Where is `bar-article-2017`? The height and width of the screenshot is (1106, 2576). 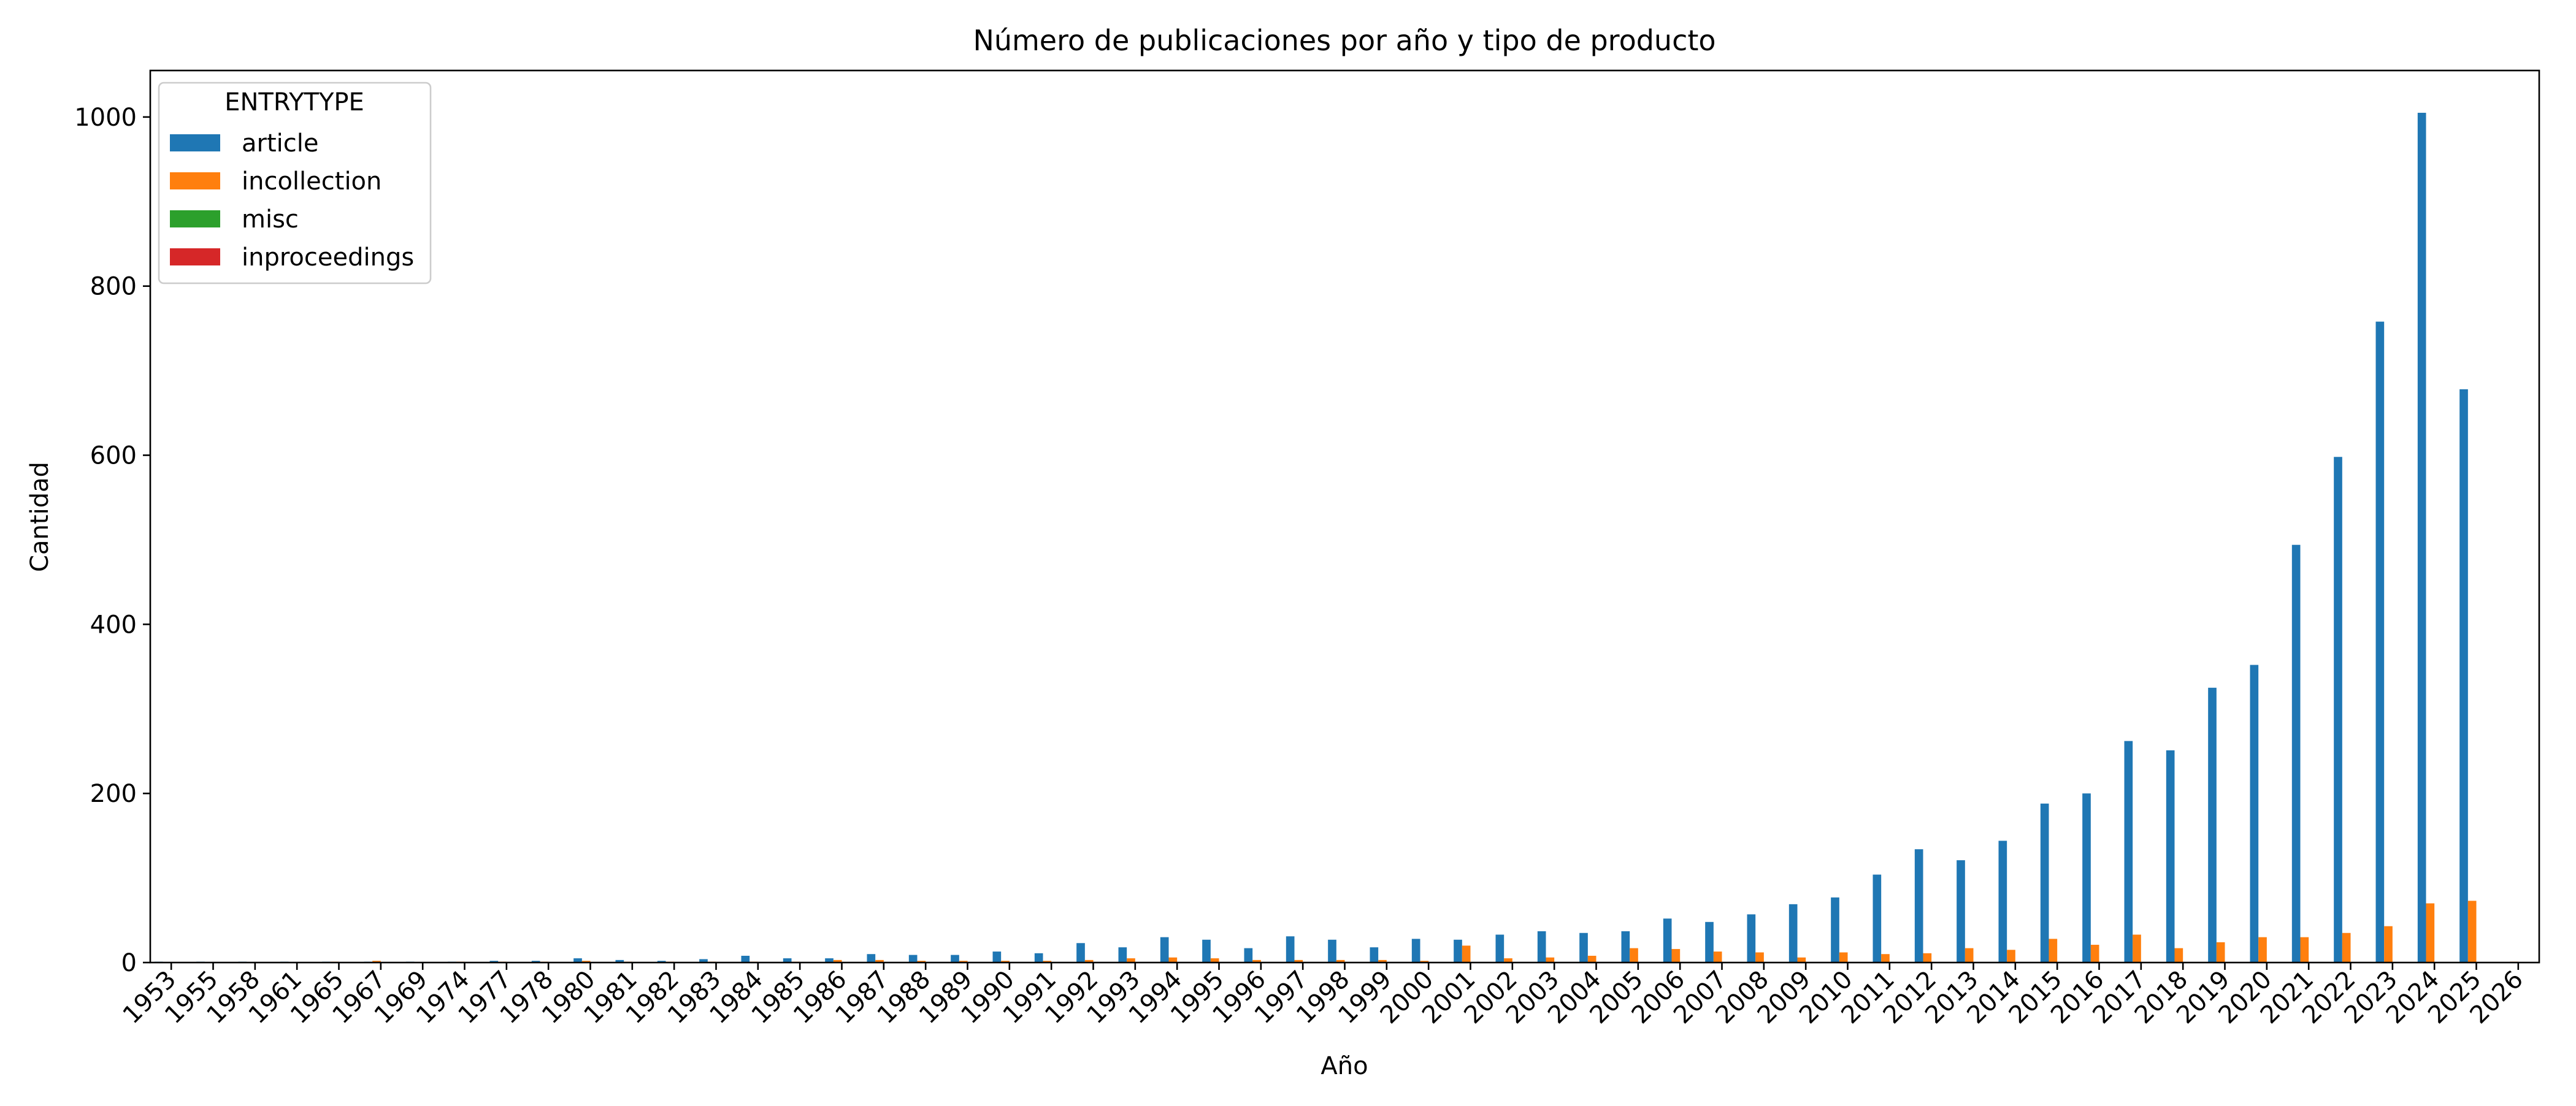
bar-article-2017 is located at coordinates (2128, 852).